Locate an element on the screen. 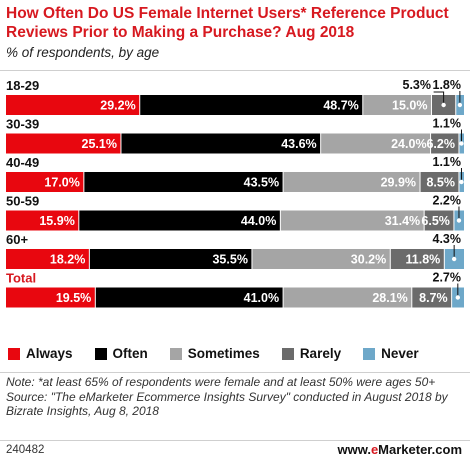  legend-label: Always is located at coordinates (49, 353).